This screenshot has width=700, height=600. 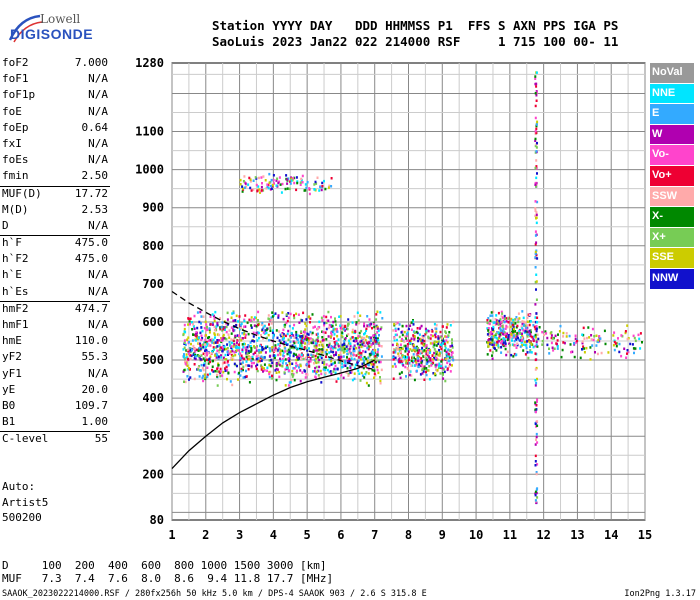 I want to click on y-tick-label: 1280, so click(x=149, y=63).